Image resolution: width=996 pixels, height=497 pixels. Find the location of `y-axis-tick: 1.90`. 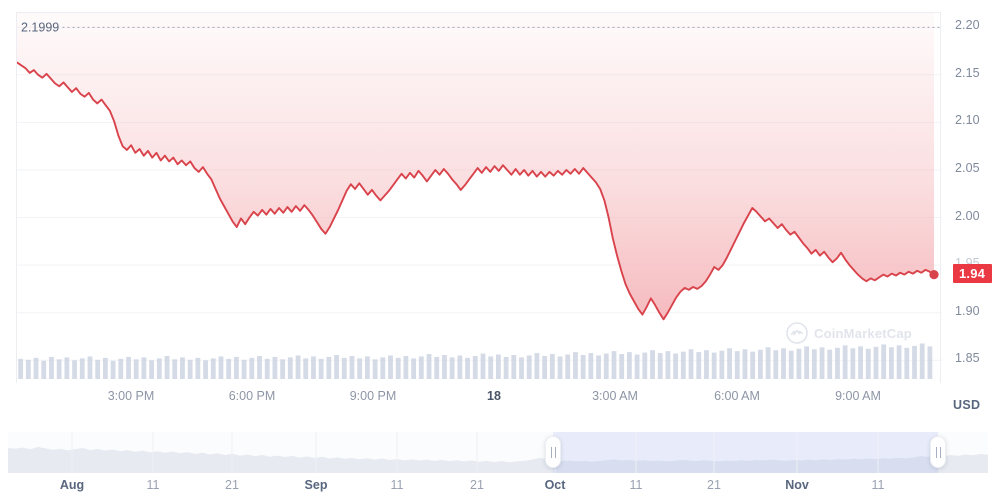

y-axis-tick: 1.90 is located at coordinates (967, 310).